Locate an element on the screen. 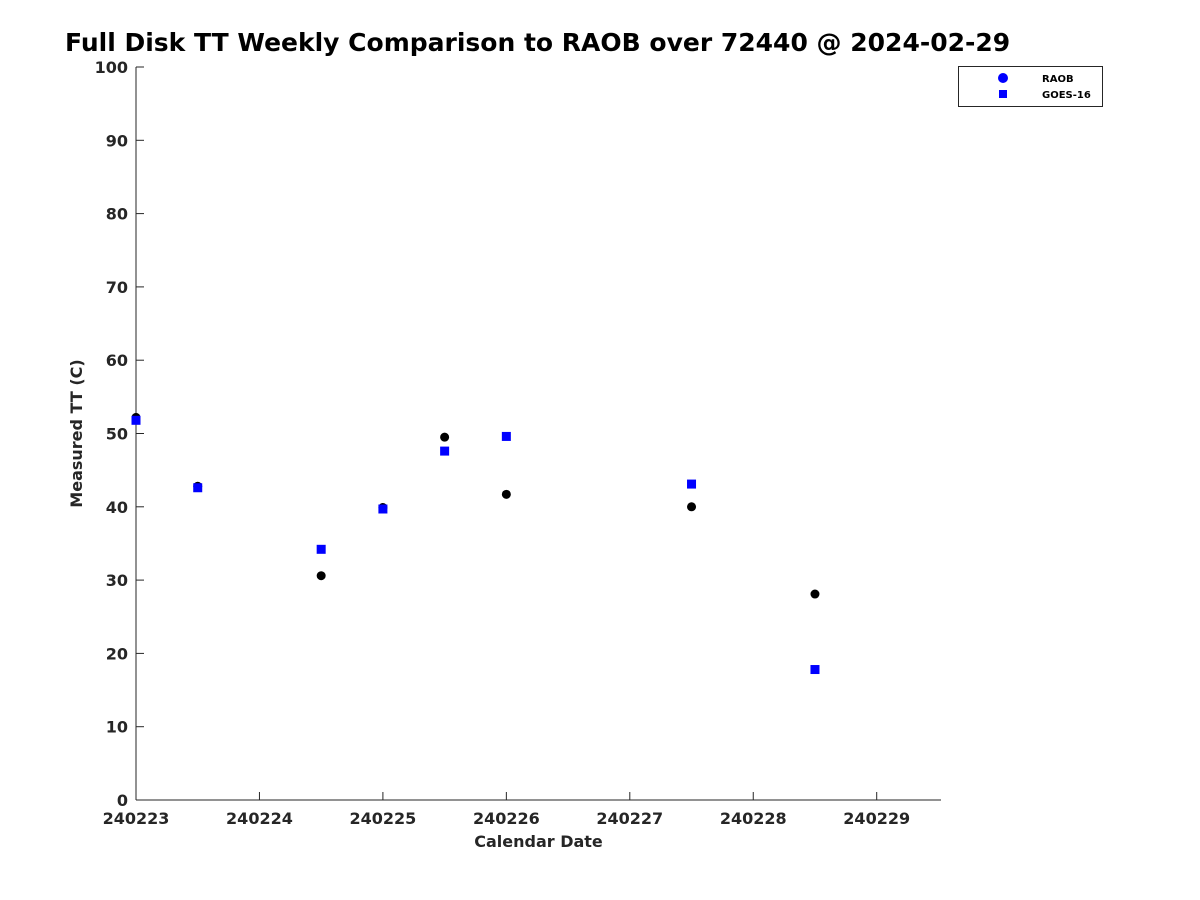 The height and width of the screenshot is (900, 1200). legend: RAOB GOES-16 is located at coordinates (1030, 86).